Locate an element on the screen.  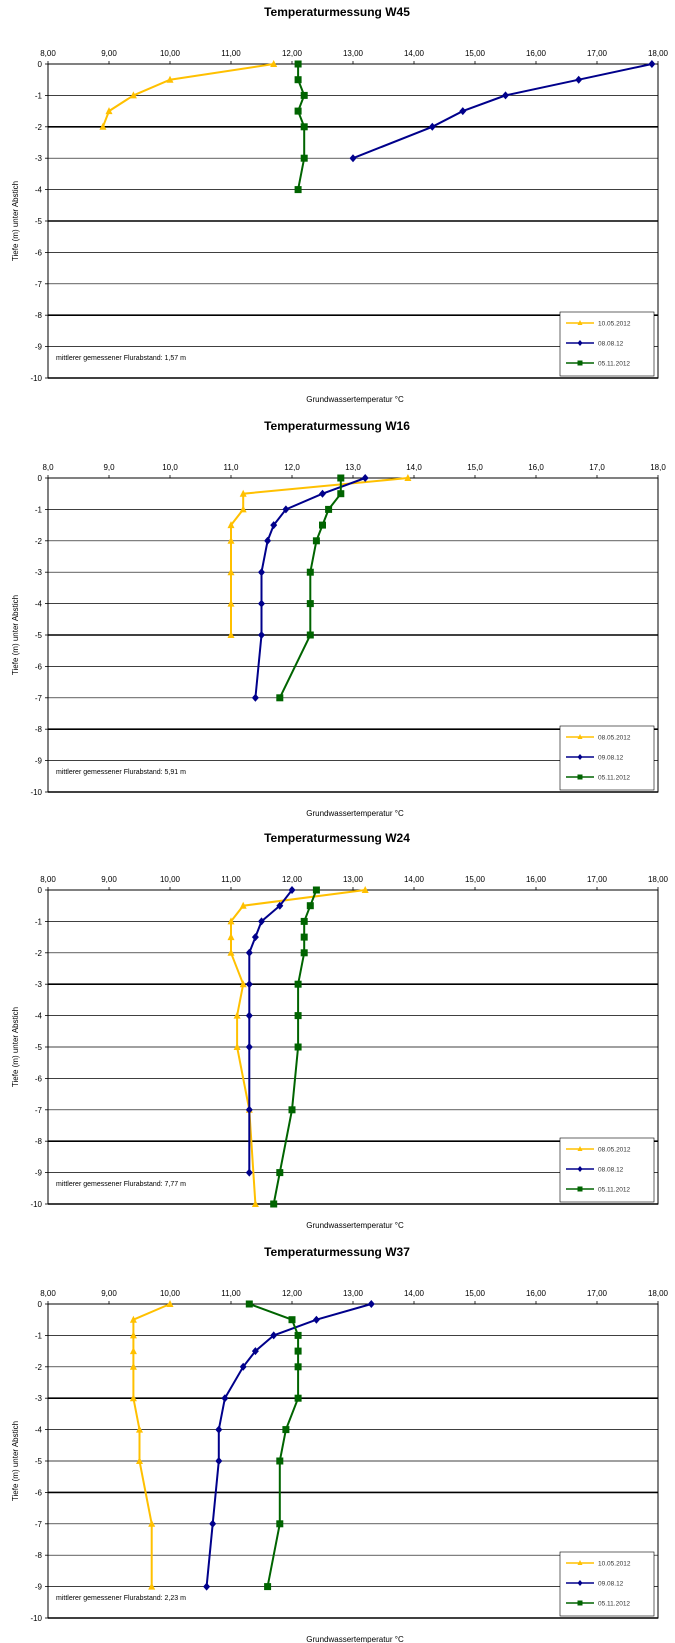
x-tick-label: 12,00 is located at coordinates (292, 53).